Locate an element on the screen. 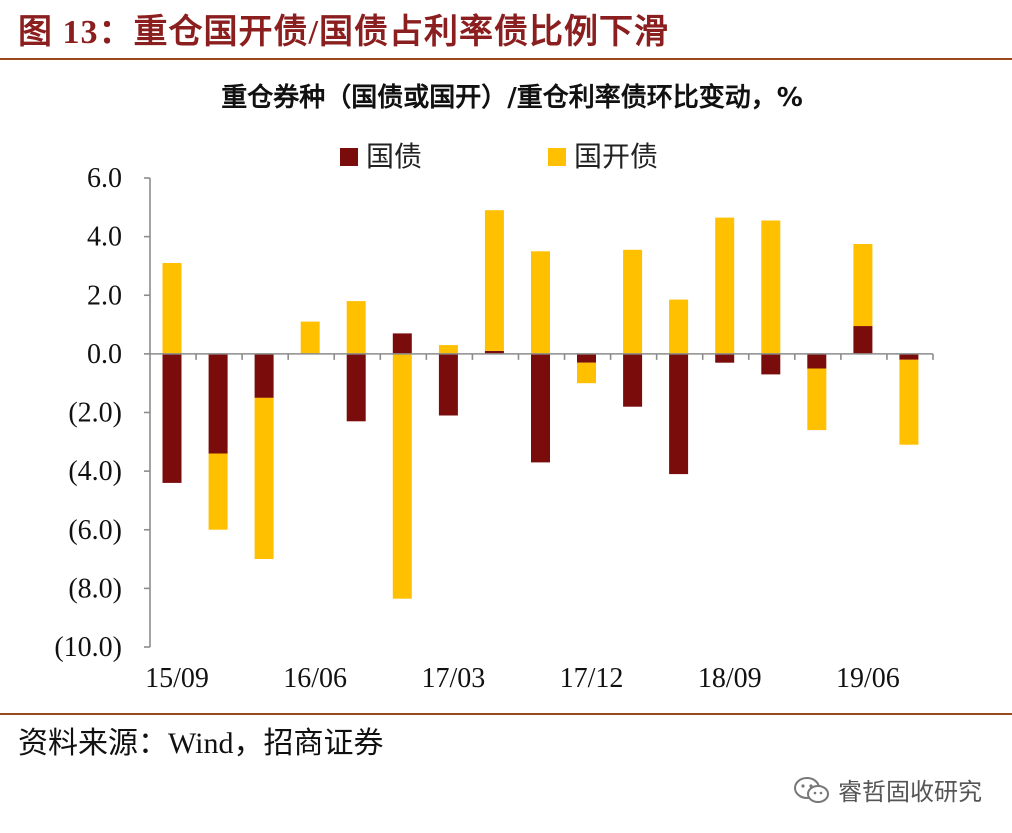 This screenshot has width=1012, height=833. source-note: 资料来源：Wind，招商证券 is located at coordinates (201, 743).